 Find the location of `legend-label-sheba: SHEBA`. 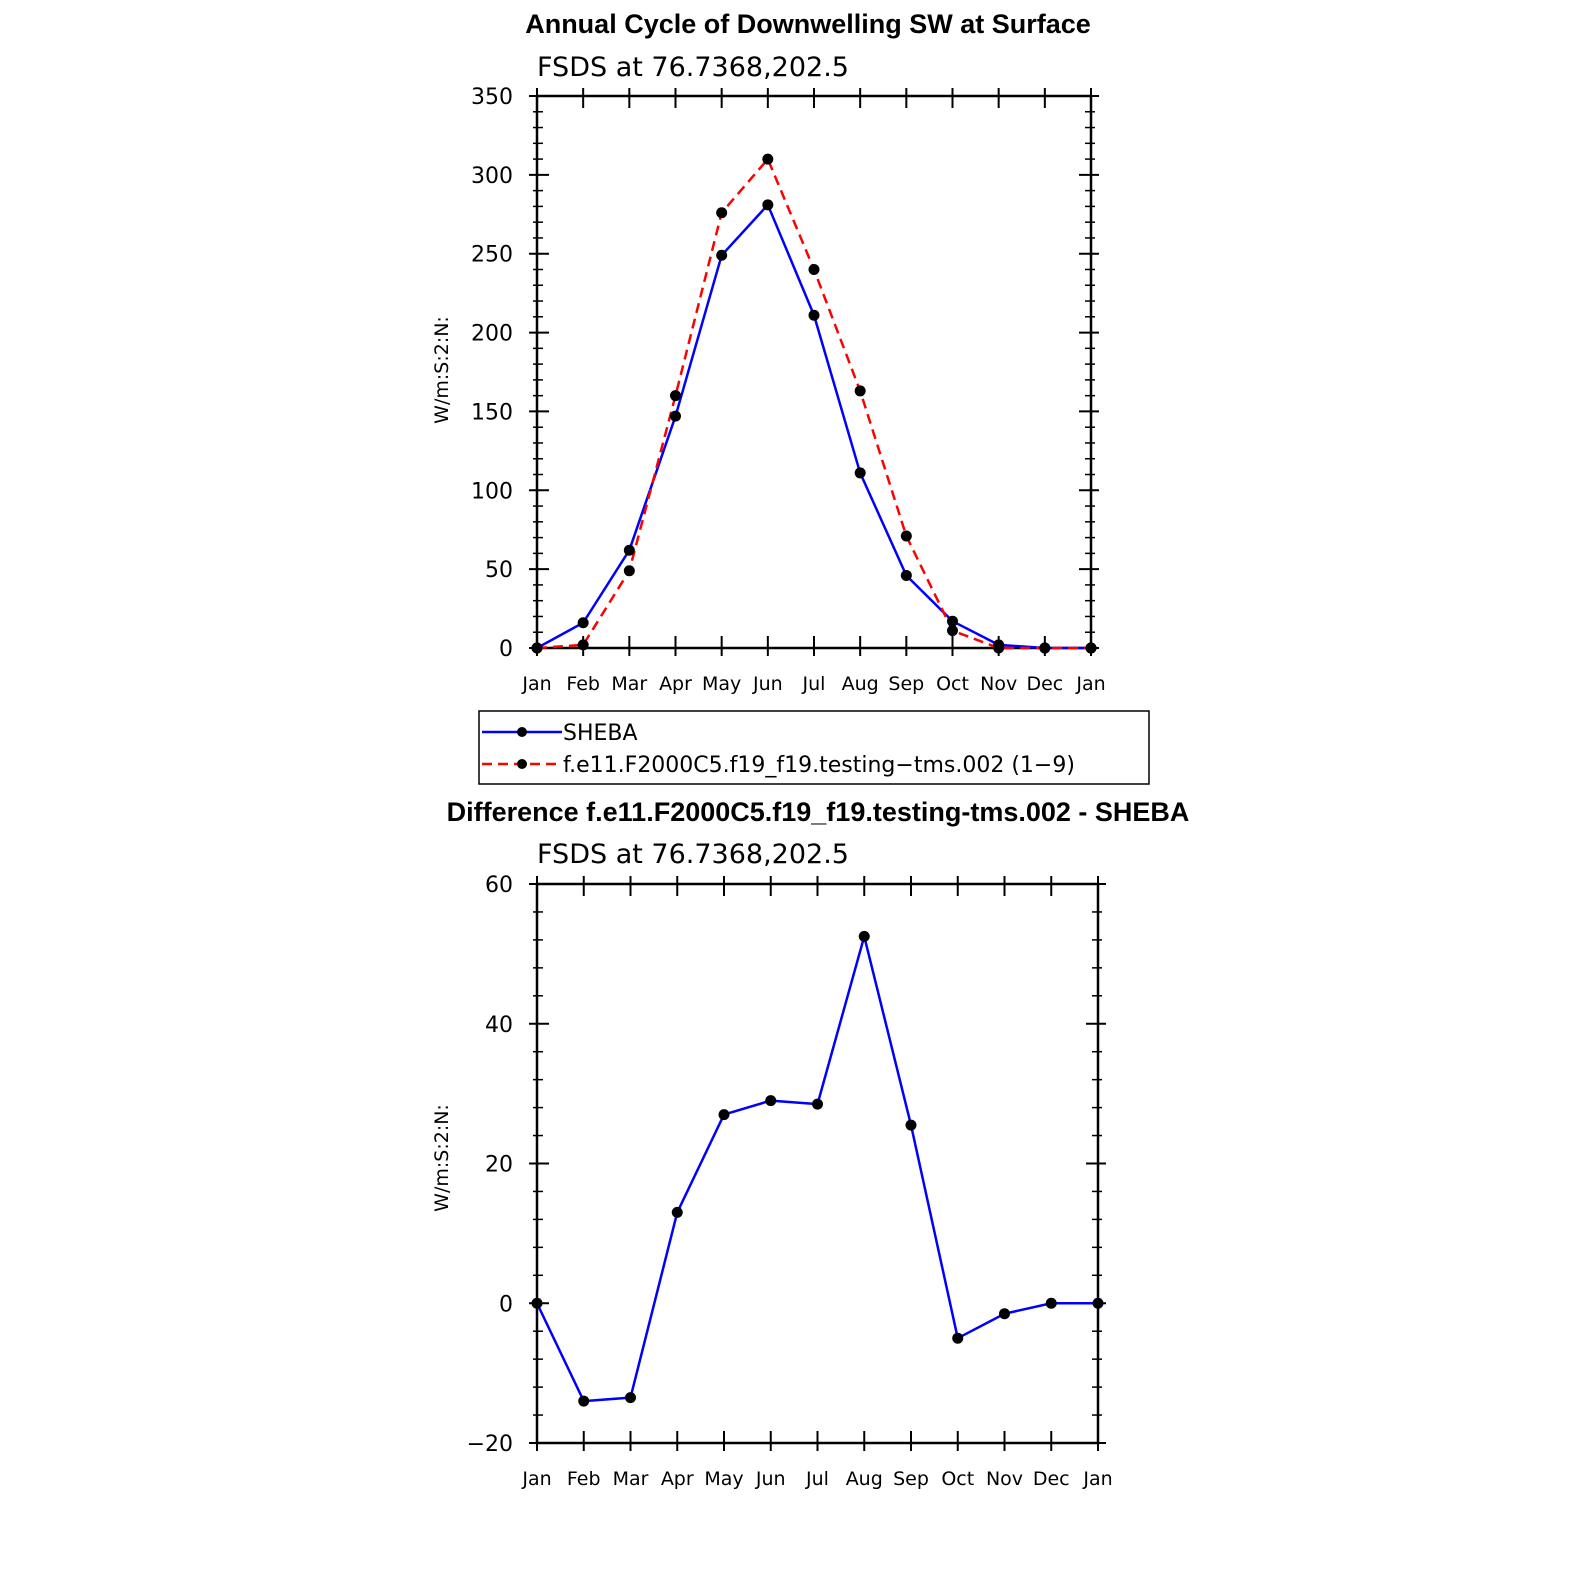

legend-label-sheba: SHEBA is located at coordinates (600, 733).